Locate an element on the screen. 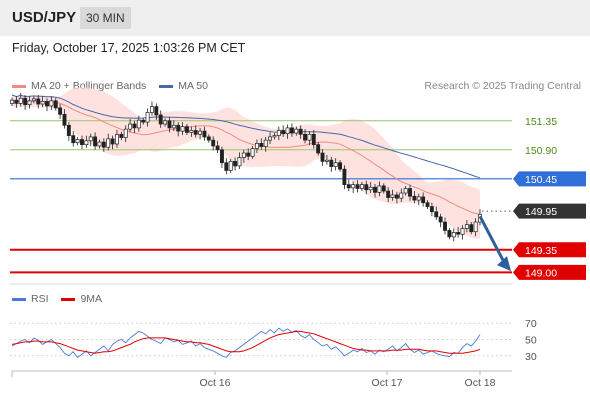 The width and height of the screenshot is (590, 400). report-timestamp: Friday, October 17, 2025 1:03:26 PM CET is located at coordinates (129, 48).